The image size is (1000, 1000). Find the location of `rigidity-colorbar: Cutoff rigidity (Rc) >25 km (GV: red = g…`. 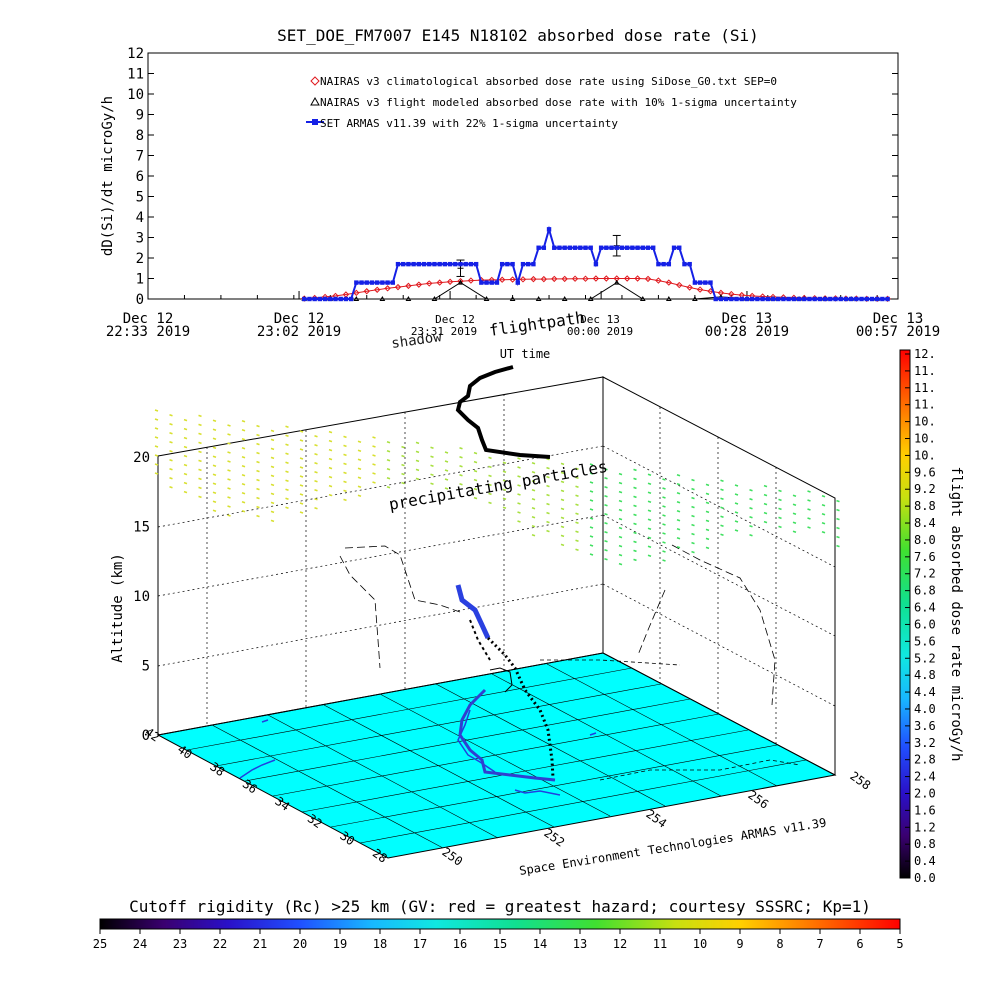

rigidity-colorbar: Cutoff rigidity (Rc) >25 km (GV: red = g… is located at coordinates (498, 924).